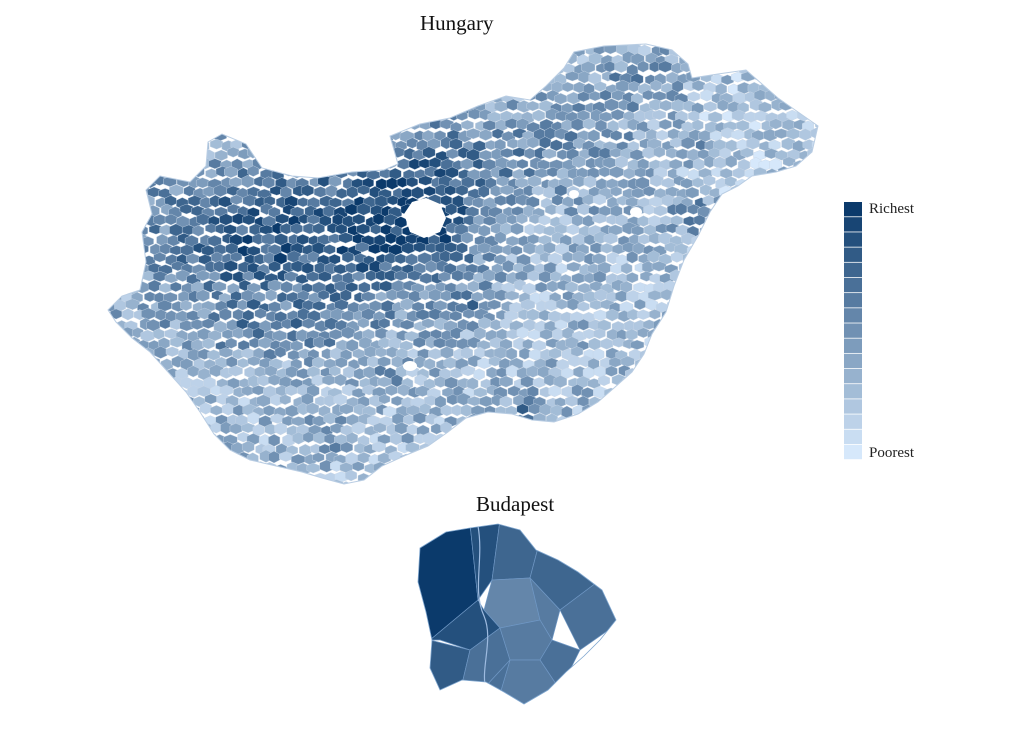 This screenshot has height=756, width=1024. I want to click on legend-step, so click(853, 315).